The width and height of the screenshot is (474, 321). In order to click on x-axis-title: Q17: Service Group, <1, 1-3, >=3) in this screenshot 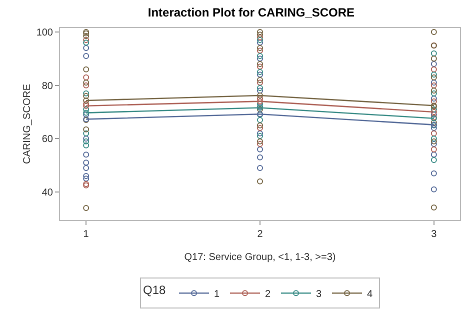, I will do `click(260, 257)`.